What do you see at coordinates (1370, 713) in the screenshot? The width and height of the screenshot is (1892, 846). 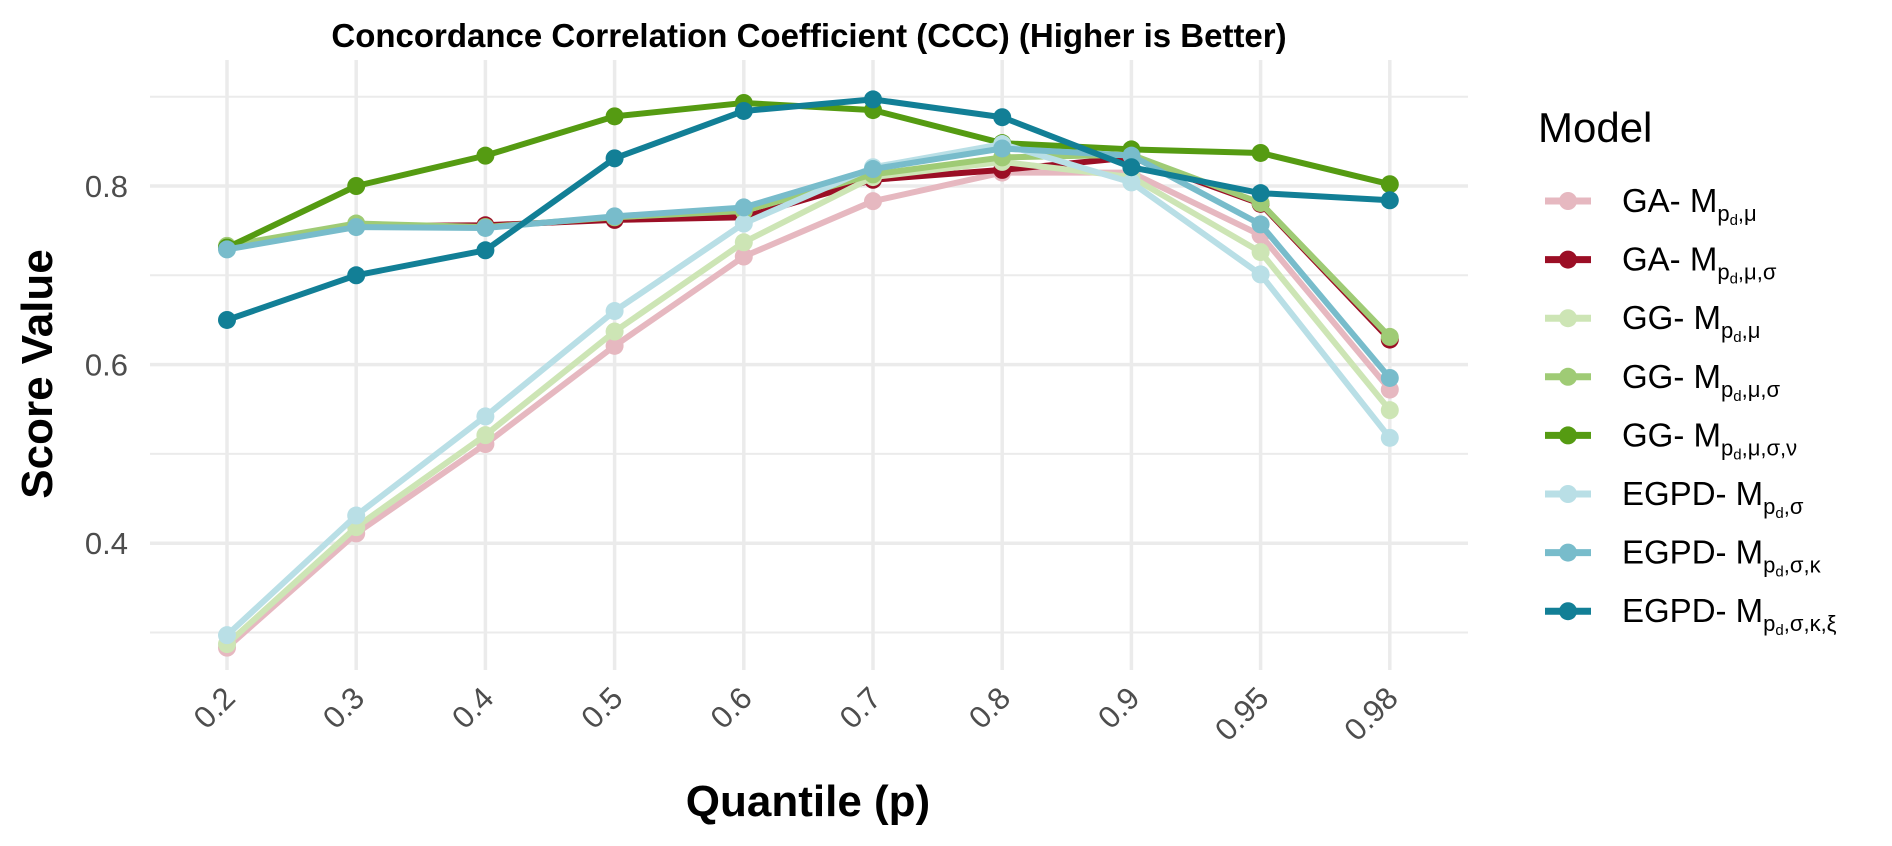 I see `x-tick-label: 0.98` at bounding box center [1370, 713].